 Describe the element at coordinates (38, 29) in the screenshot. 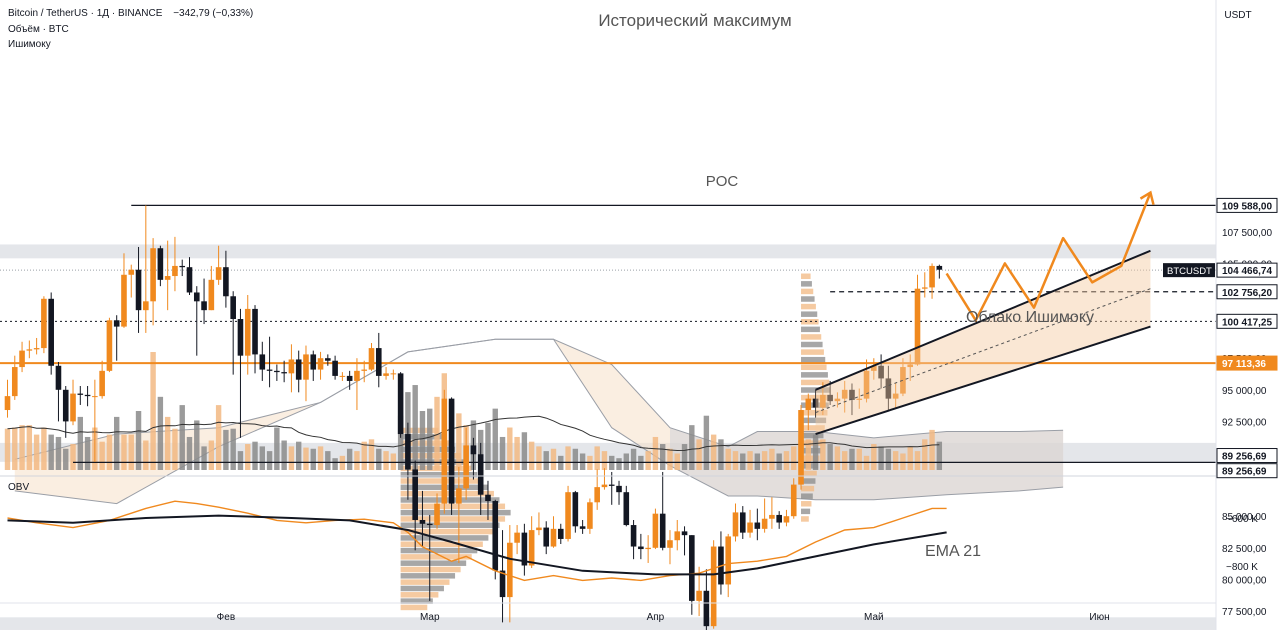

I see `volume-legend: Объём · BTC` at that location.